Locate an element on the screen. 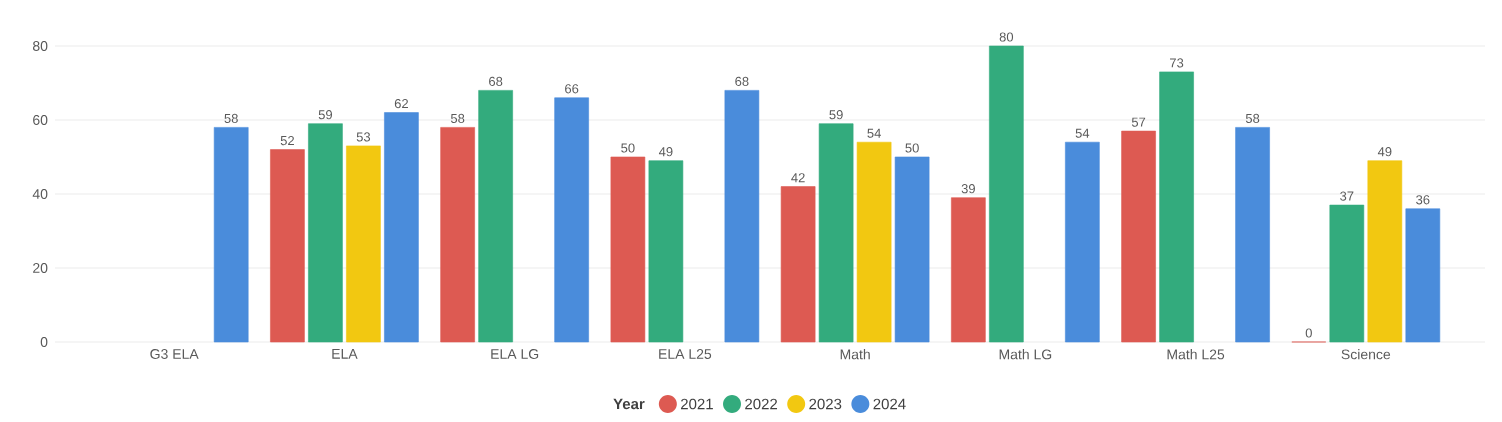 This screenshot has width=1502, height=422. data-label: 0 is located at coordinates (1308, 333).